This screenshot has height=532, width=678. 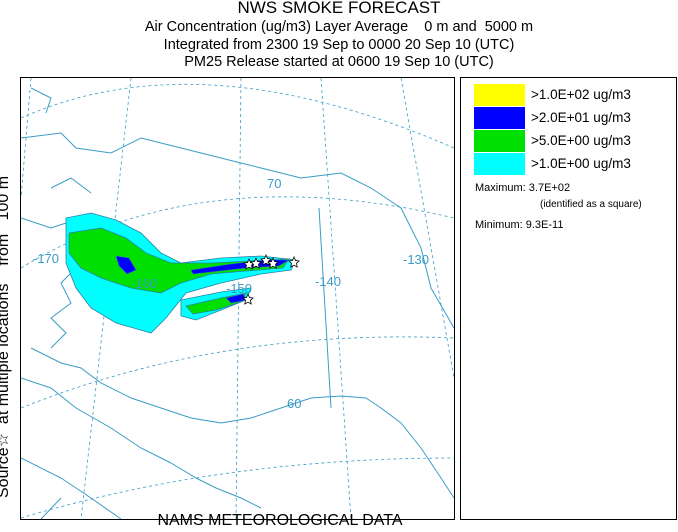 I want to click on maximum-note: (identified as a square), so click(x=591, y=204).